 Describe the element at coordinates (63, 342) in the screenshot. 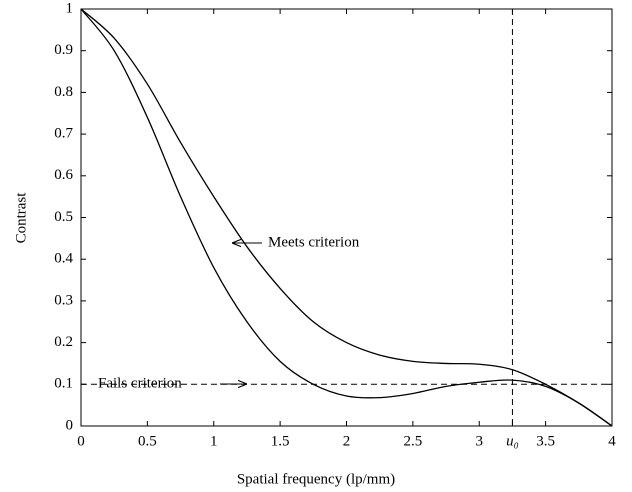

I see `y-tick-label: 0.2` at that location.